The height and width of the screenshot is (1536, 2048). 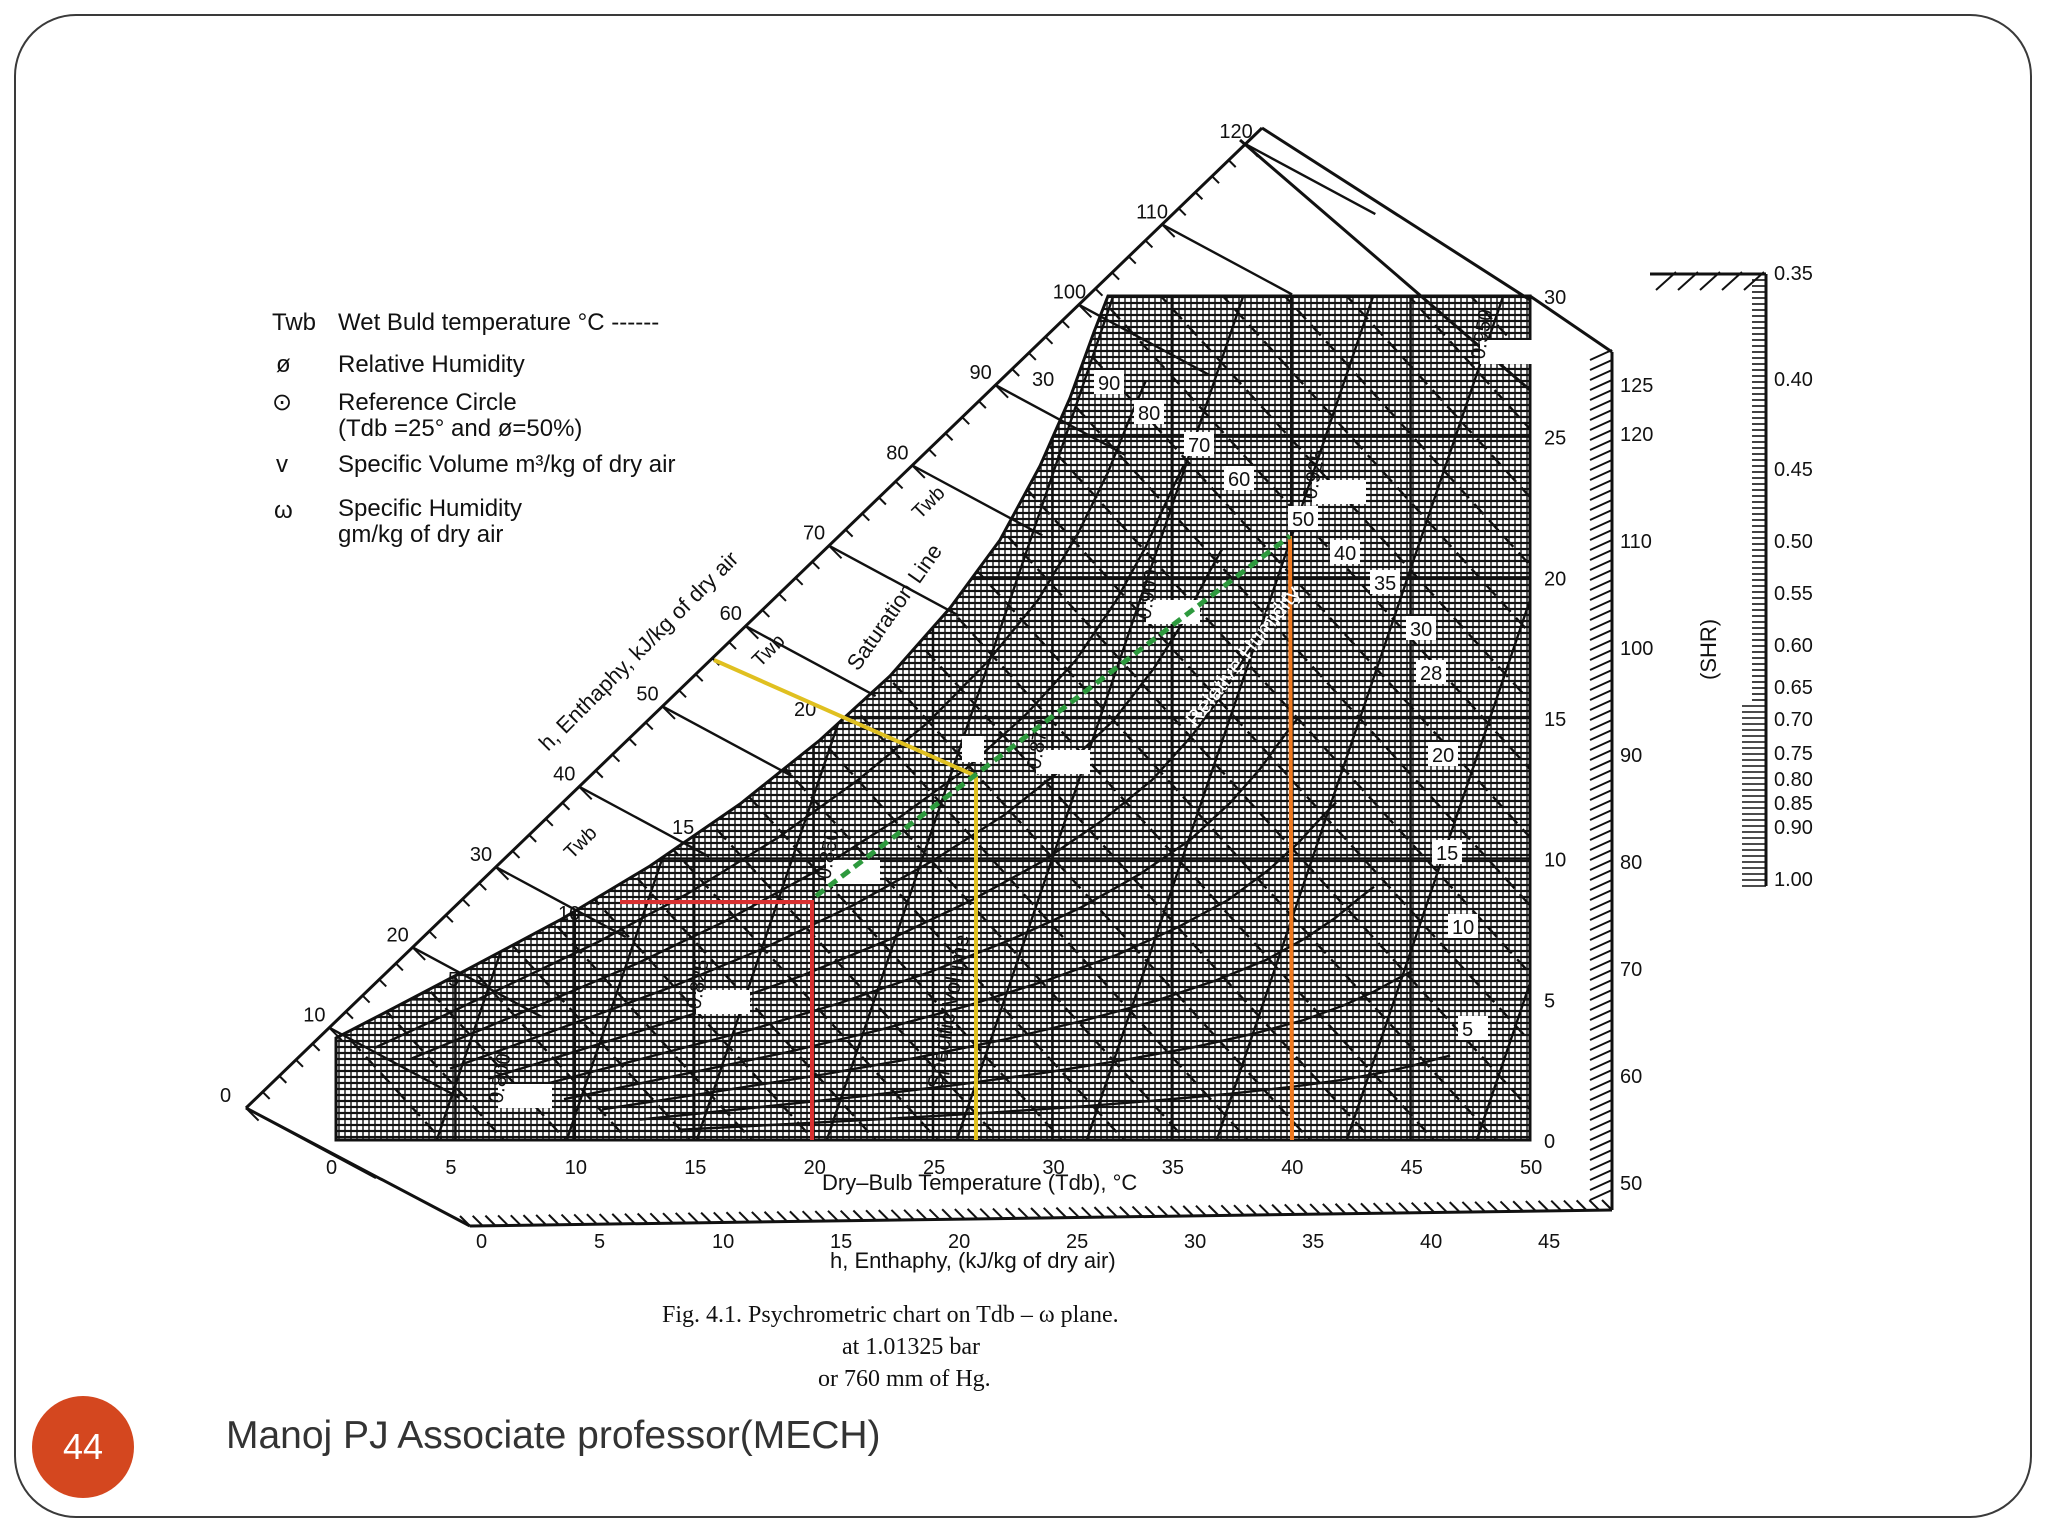 I want to click on legend-text-twb: Wet Buld temperature °C ------, so click(x=498, y=322).